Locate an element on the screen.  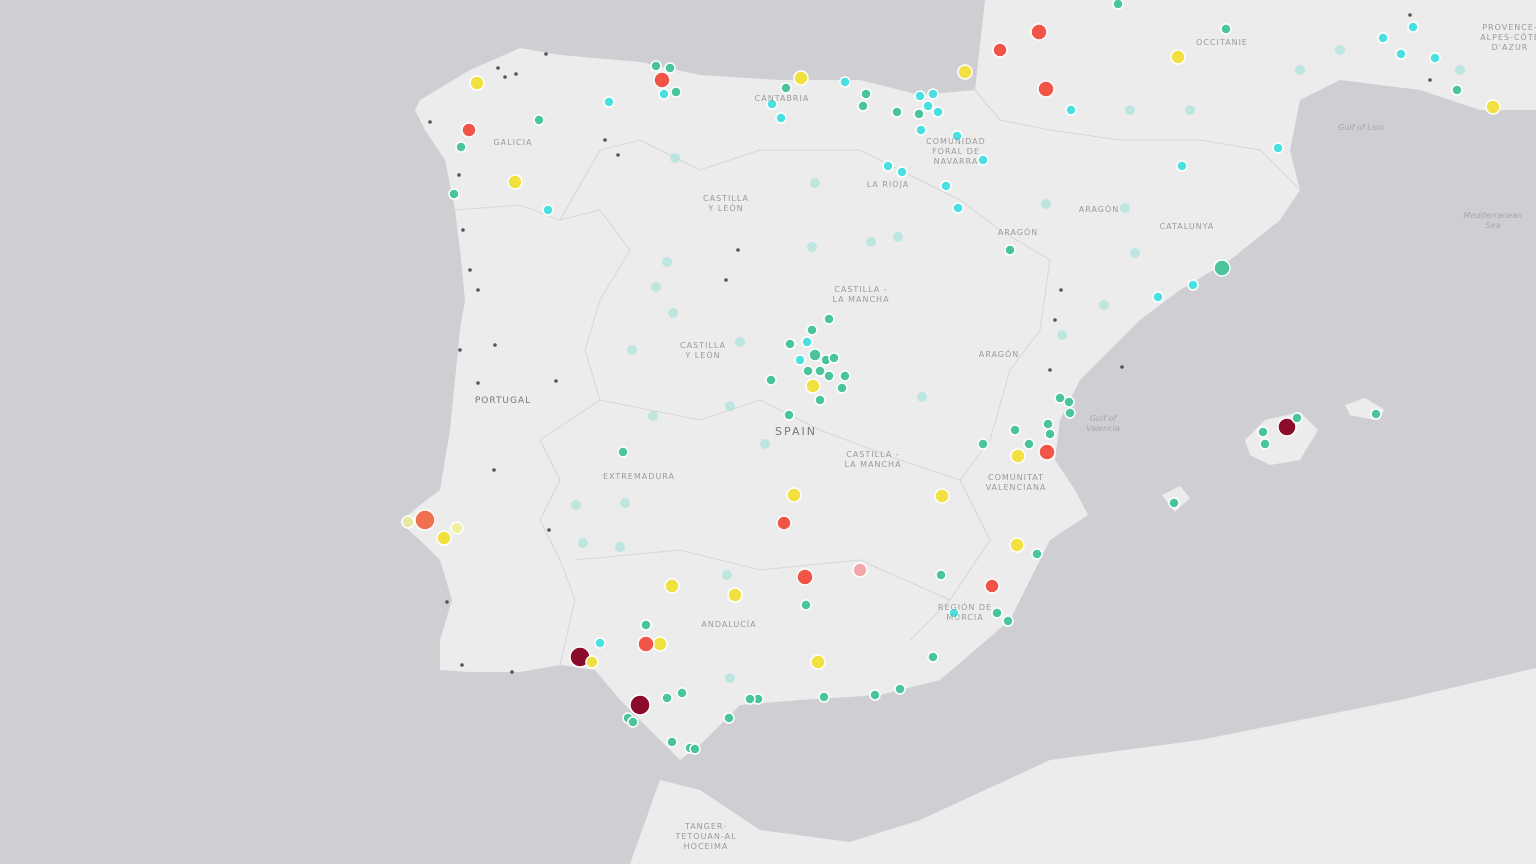
region-label: OCCITANIE is located at coordinates (1222, 42).